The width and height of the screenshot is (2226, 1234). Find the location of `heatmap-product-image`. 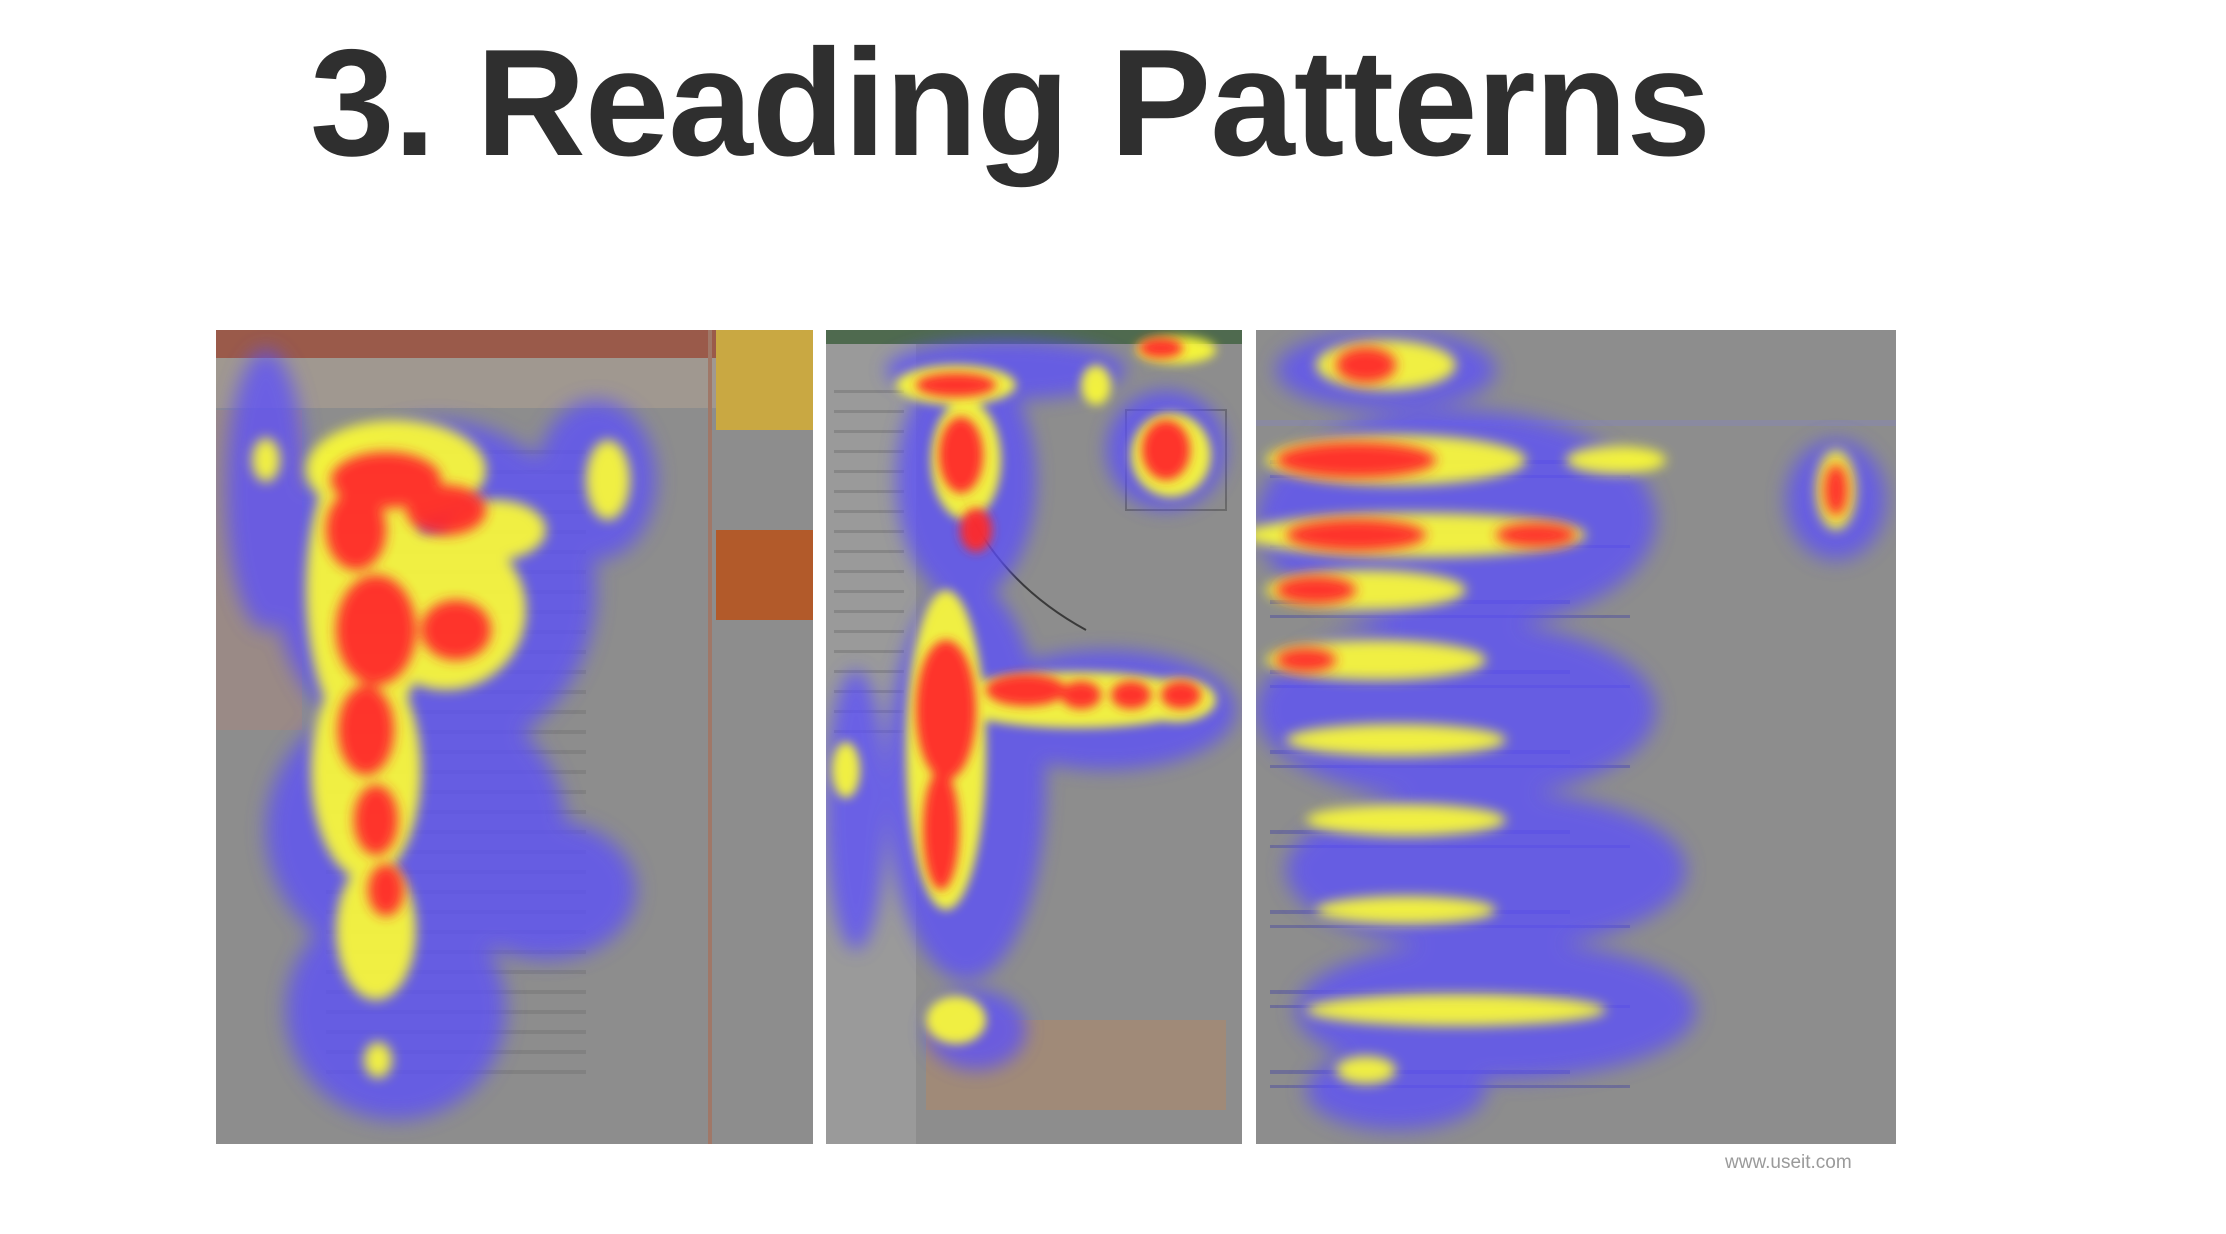

heatmap-product-image is located at coordinates (1034, 737).